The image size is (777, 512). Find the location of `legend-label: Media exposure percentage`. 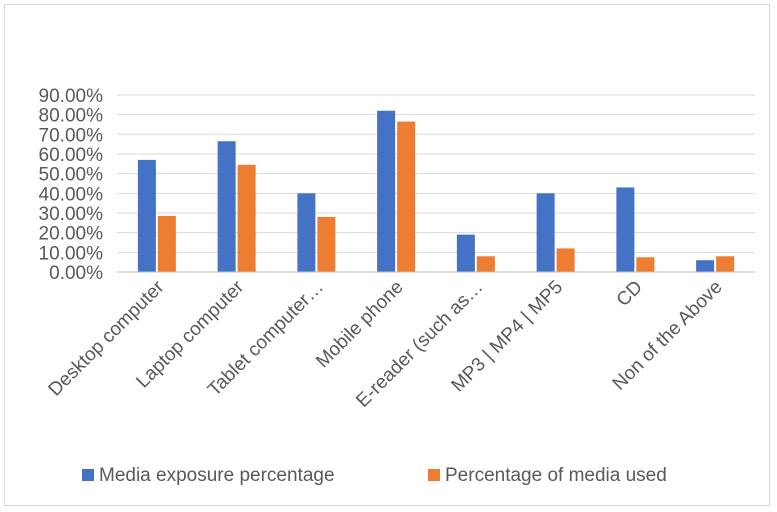

legend-label: Media exposure percentage is located at coordinates (217, 475).